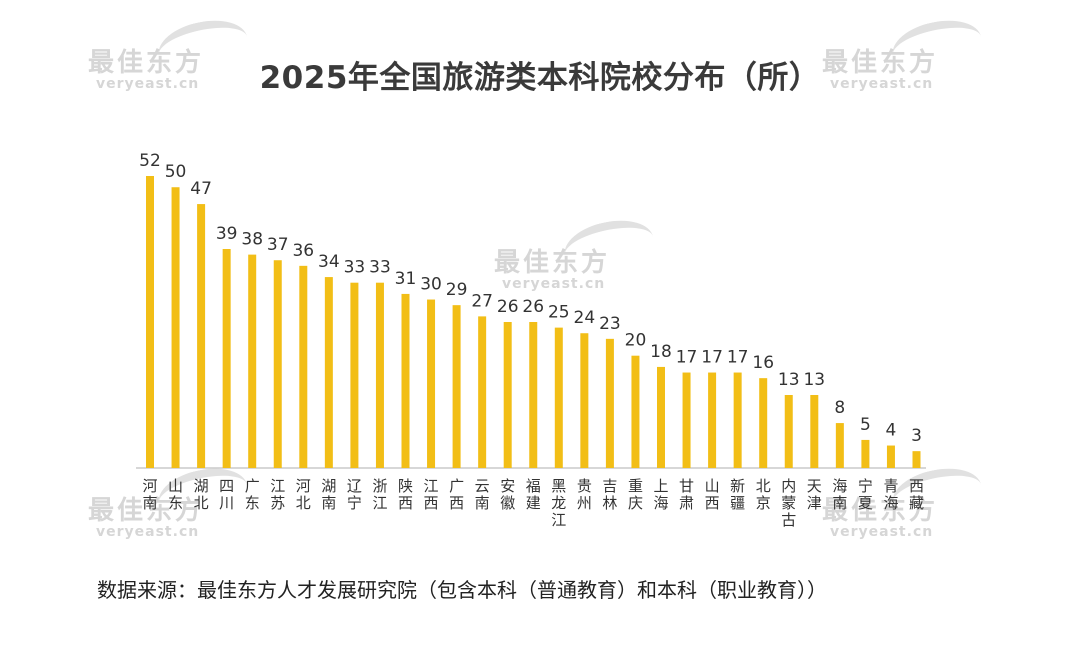 This screenshot has width=1080, height=648. Describe the element at coordinates (252, 494) in the screenshot. I see `x-tick-label: 广东` at that location.